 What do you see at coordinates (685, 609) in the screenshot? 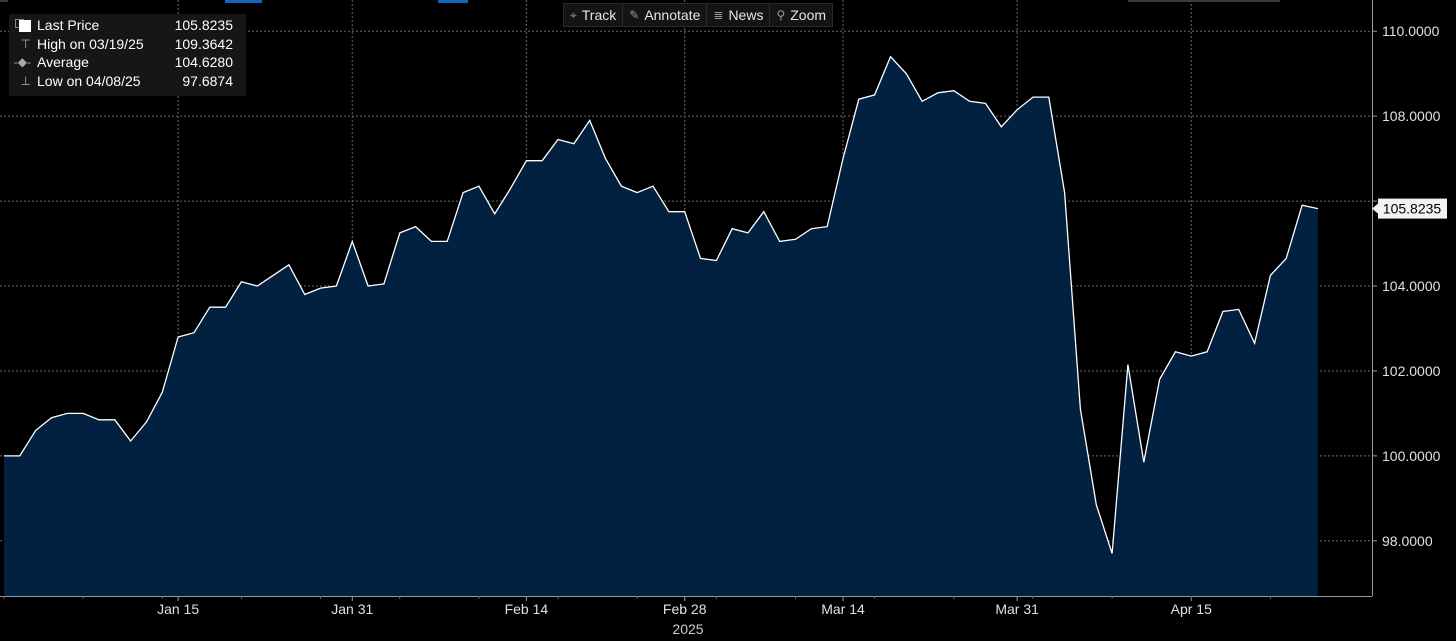
I see `x-tick-label: Feb 28` at bounding box center [685, 609].